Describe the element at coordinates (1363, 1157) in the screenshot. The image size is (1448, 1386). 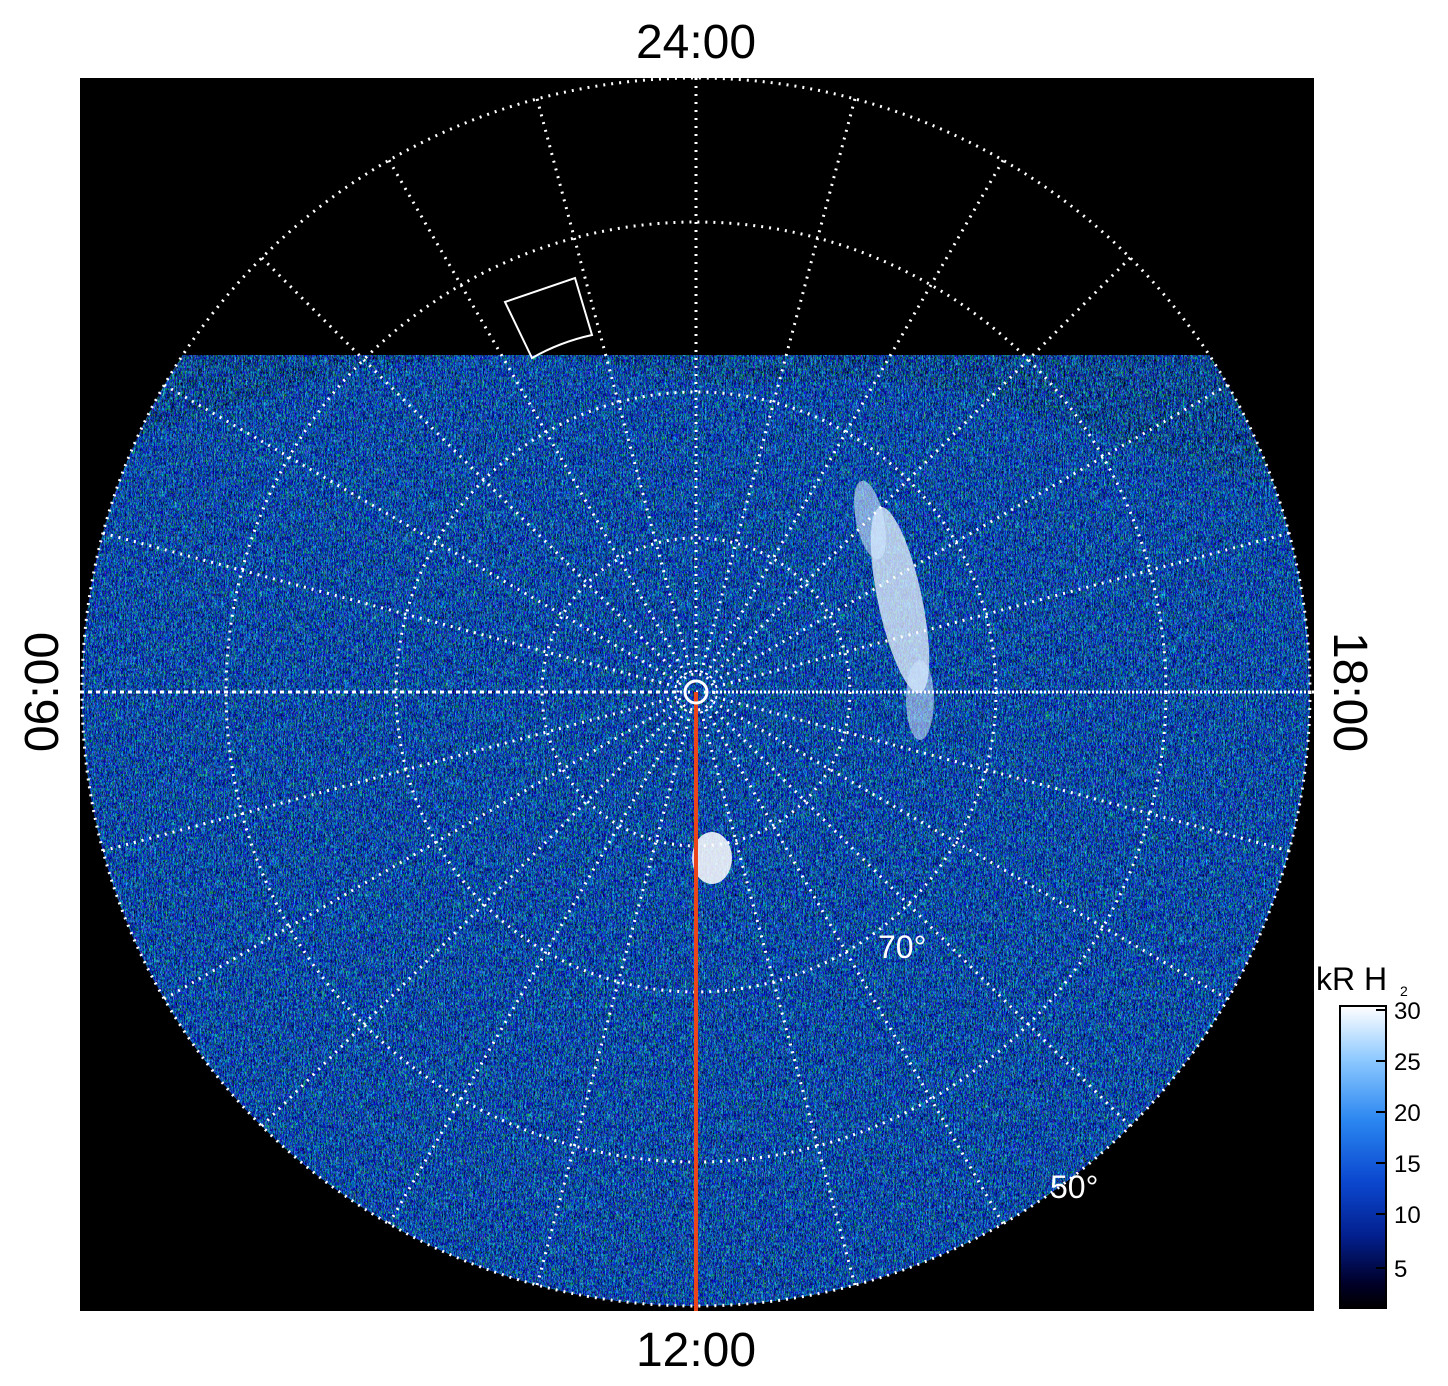
I see `colorbar-scale` at that location.